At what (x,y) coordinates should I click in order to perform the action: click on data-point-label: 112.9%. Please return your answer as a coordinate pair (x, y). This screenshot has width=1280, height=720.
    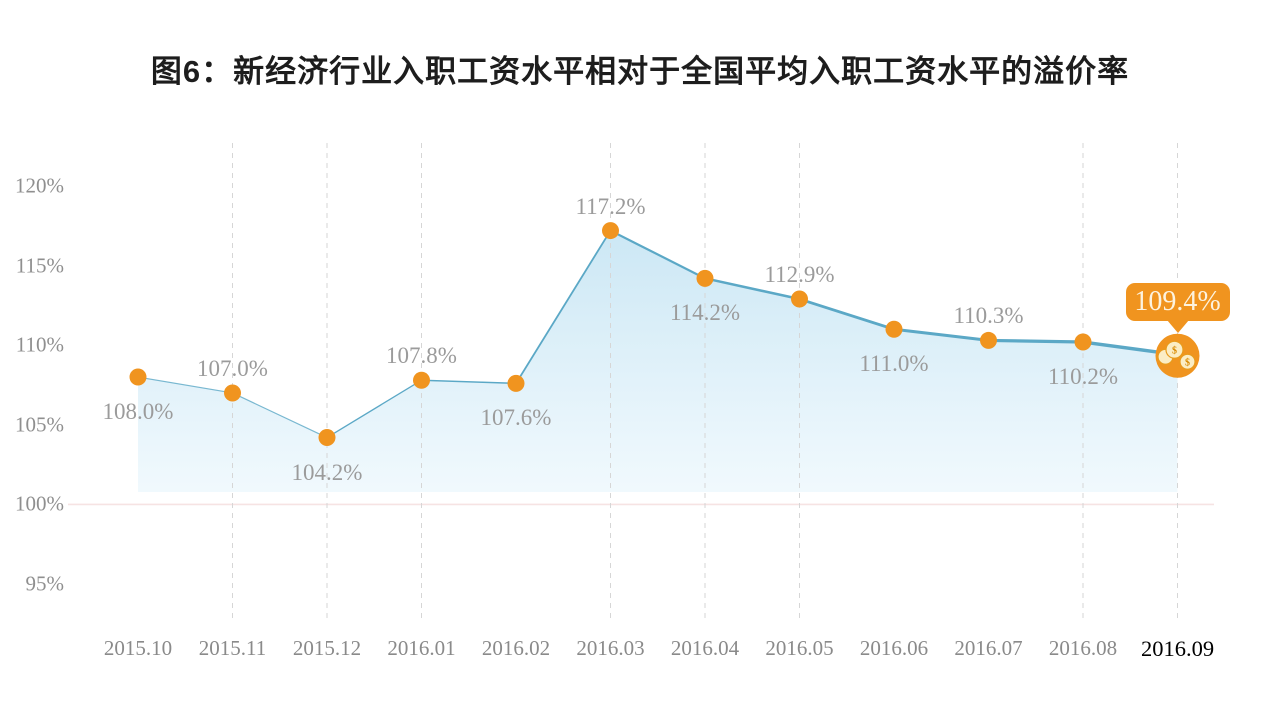
    Looking at the image, I should click on (799, 275).